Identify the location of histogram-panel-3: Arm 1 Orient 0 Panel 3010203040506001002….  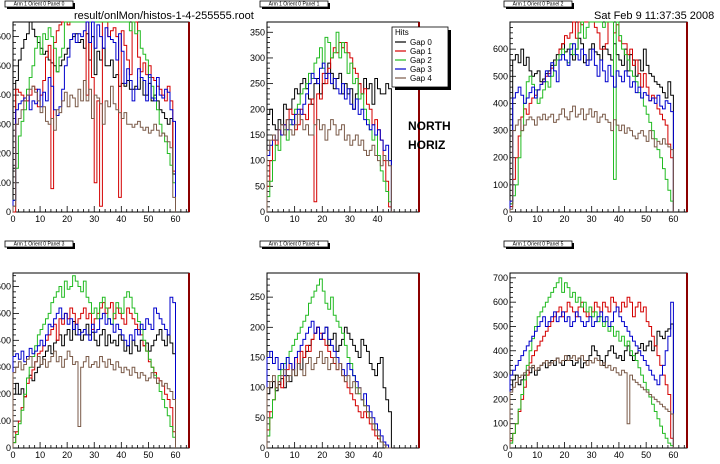
(95, 350).